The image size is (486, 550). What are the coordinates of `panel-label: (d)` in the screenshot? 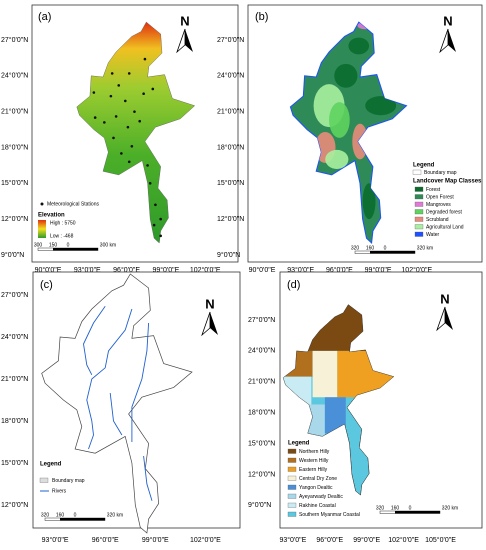 It's located at (293, 285).